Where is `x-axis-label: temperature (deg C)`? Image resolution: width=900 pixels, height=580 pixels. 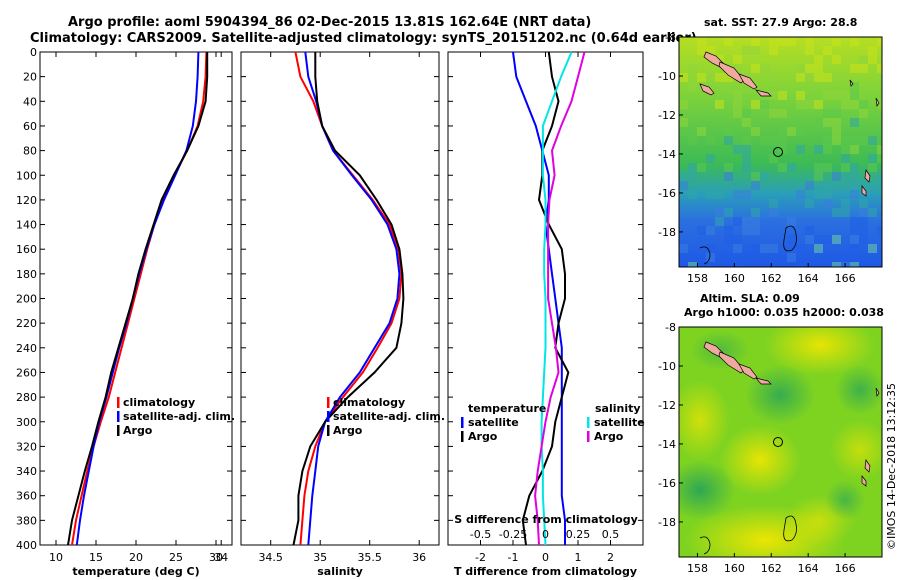 x-axis-label: temperature (deg C) is located at coordinates (135, 571).